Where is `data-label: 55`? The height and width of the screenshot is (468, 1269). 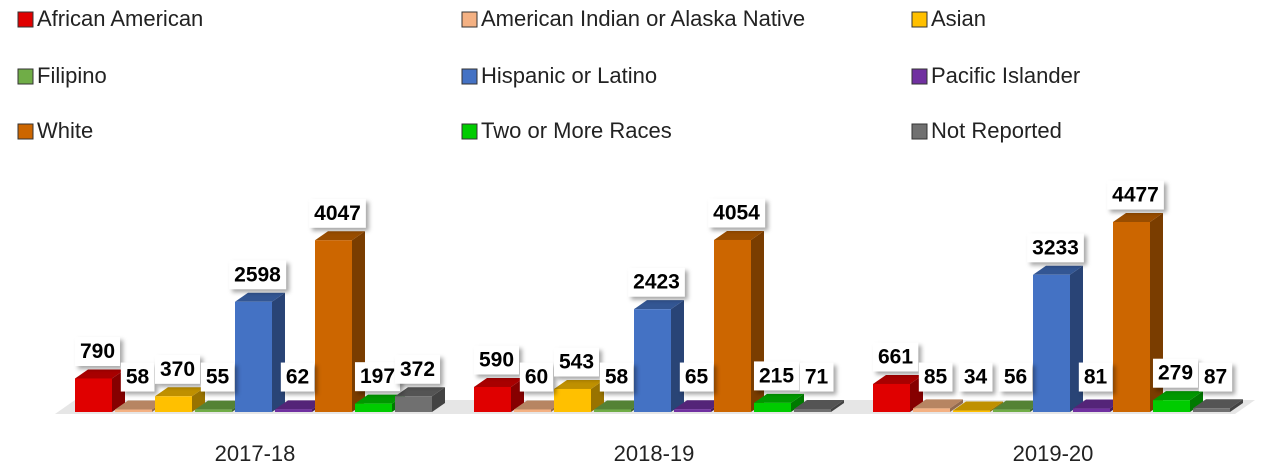
data-label: 55 is located at coordinates (218, 377).